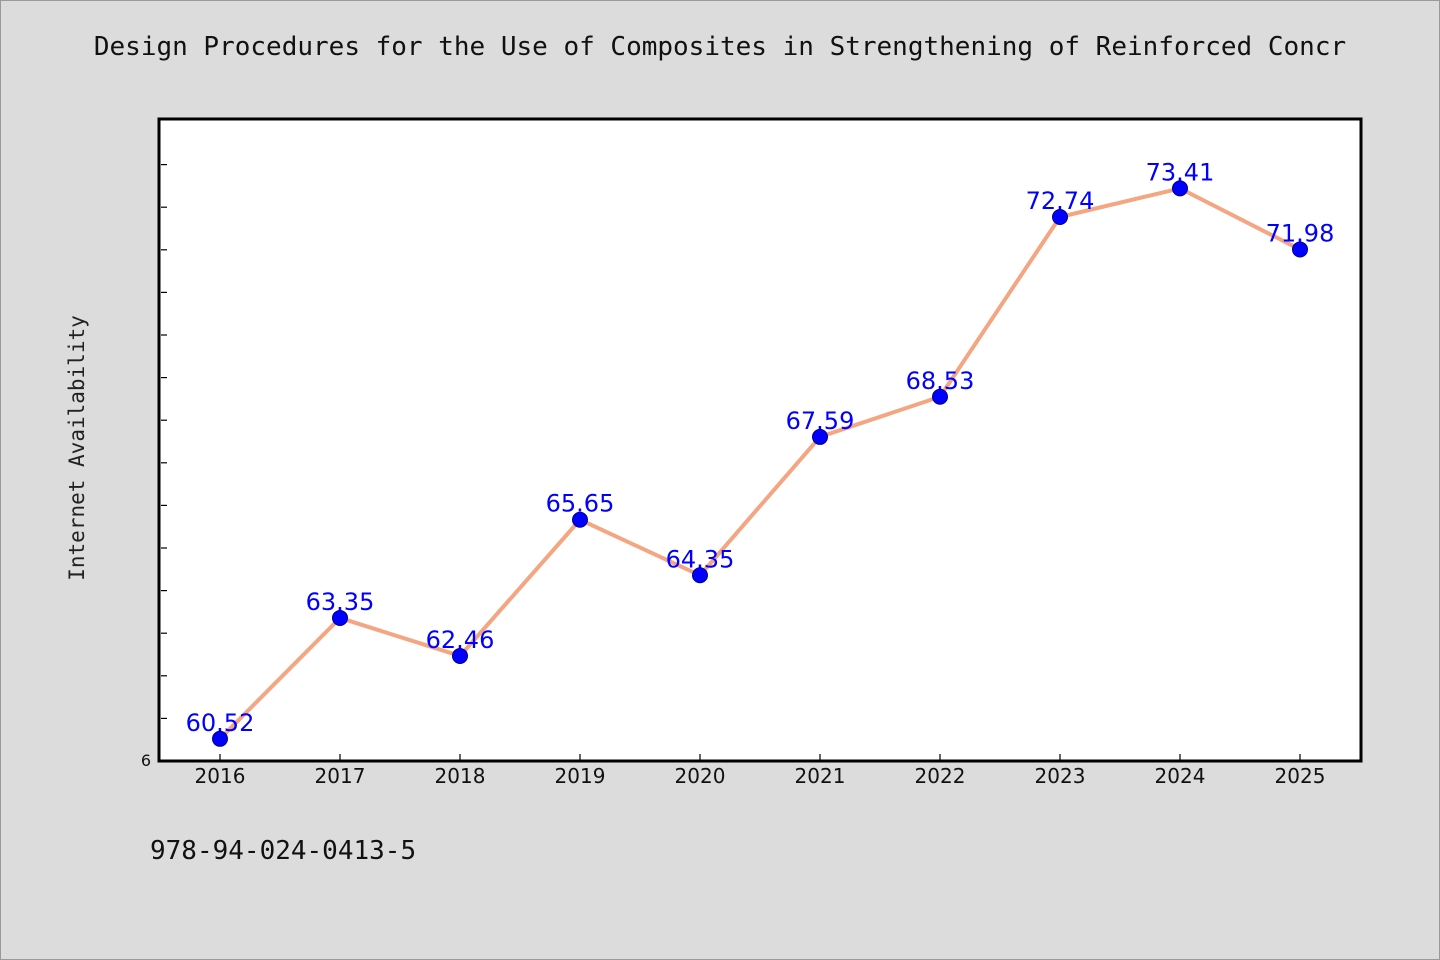 The image size is (1440, 960). What do you see at coordinates (820, 776) in the screenshot?
I see `x-tick-label: 2021` at bounding box center [820, 776].